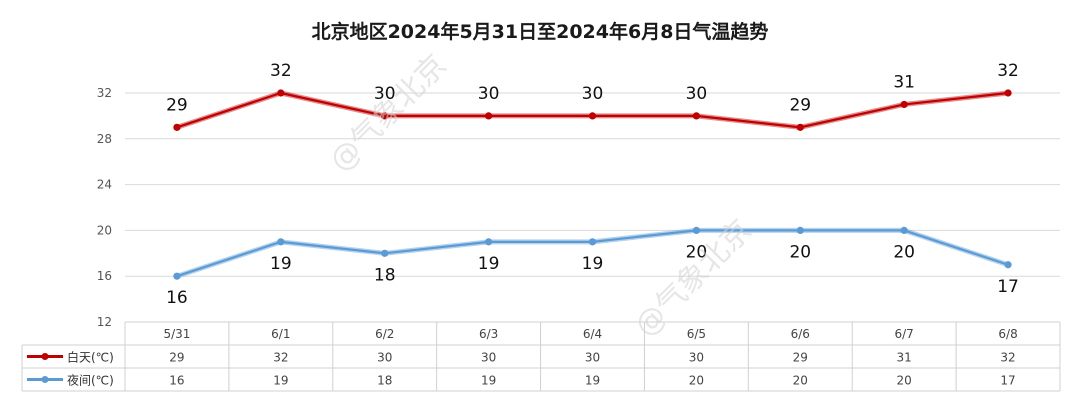  I want to click on y-tick-label: 28, so click(104, 139).